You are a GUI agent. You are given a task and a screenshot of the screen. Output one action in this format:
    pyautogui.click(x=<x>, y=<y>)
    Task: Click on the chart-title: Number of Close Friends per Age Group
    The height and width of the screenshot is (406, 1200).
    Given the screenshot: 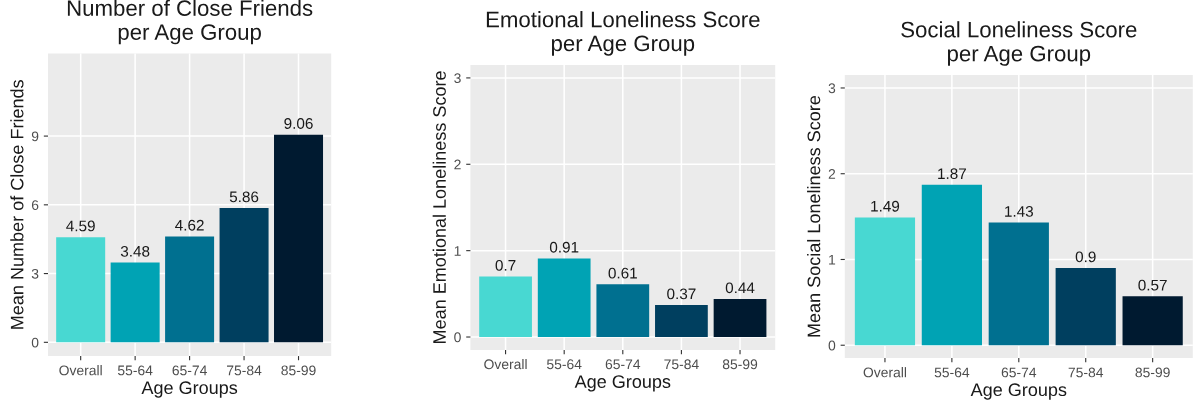 What is the action you would take?
    pyautogui.click(x=190, y=22)
    